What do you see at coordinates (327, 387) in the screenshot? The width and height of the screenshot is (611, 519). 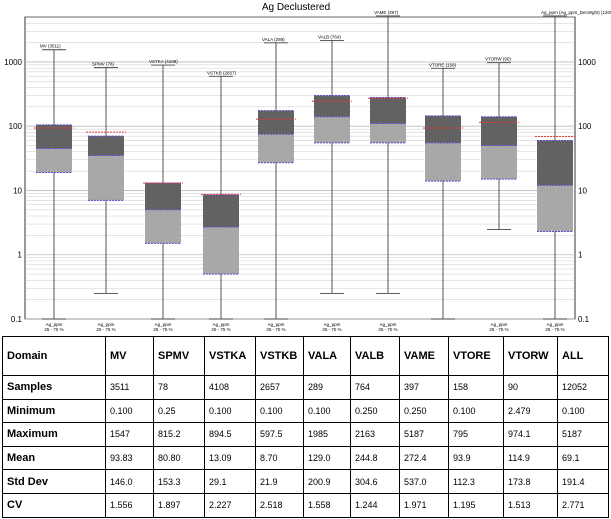 I see `table-cell: 289` at bounding box center [327, 387].